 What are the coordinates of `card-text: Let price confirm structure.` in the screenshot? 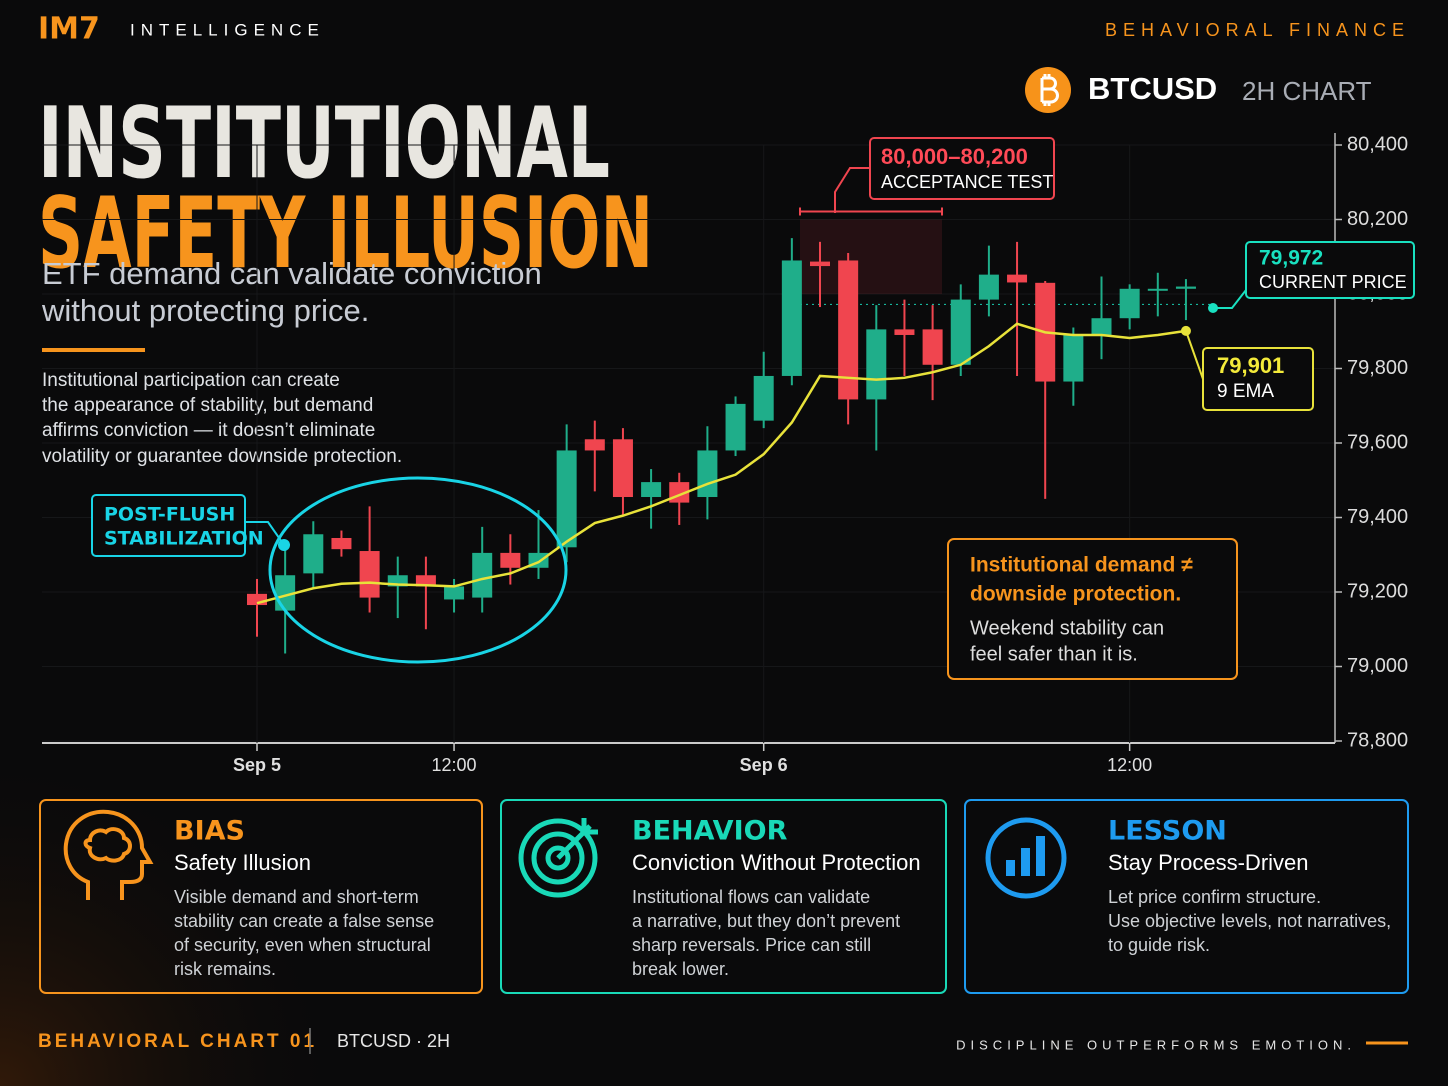 It's located at (1214, 897).